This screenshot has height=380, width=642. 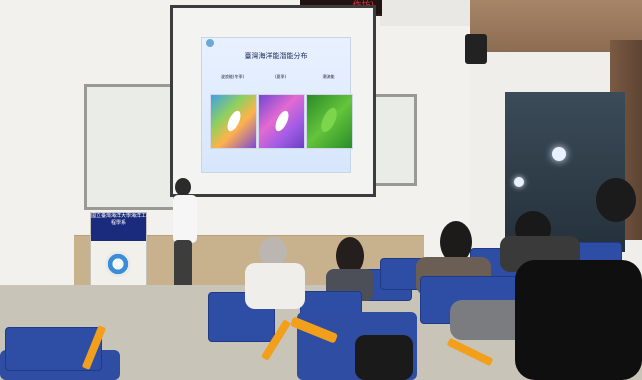 What do you see at coordinates (280, 76) in the screenshot?
I see `map-caption: (夏季)` at bounding box center [280, 76].